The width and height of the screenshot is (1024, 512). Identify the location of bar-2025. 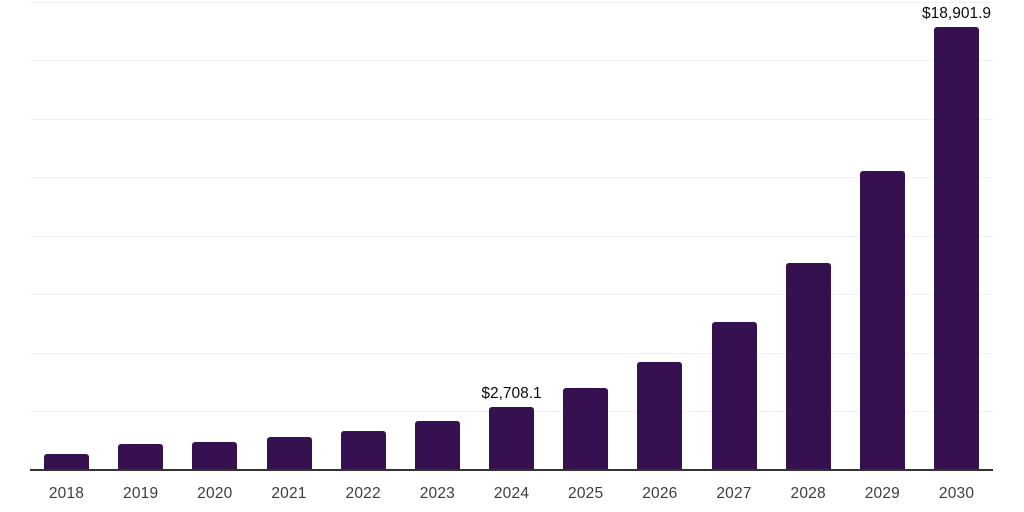
(586, 428).